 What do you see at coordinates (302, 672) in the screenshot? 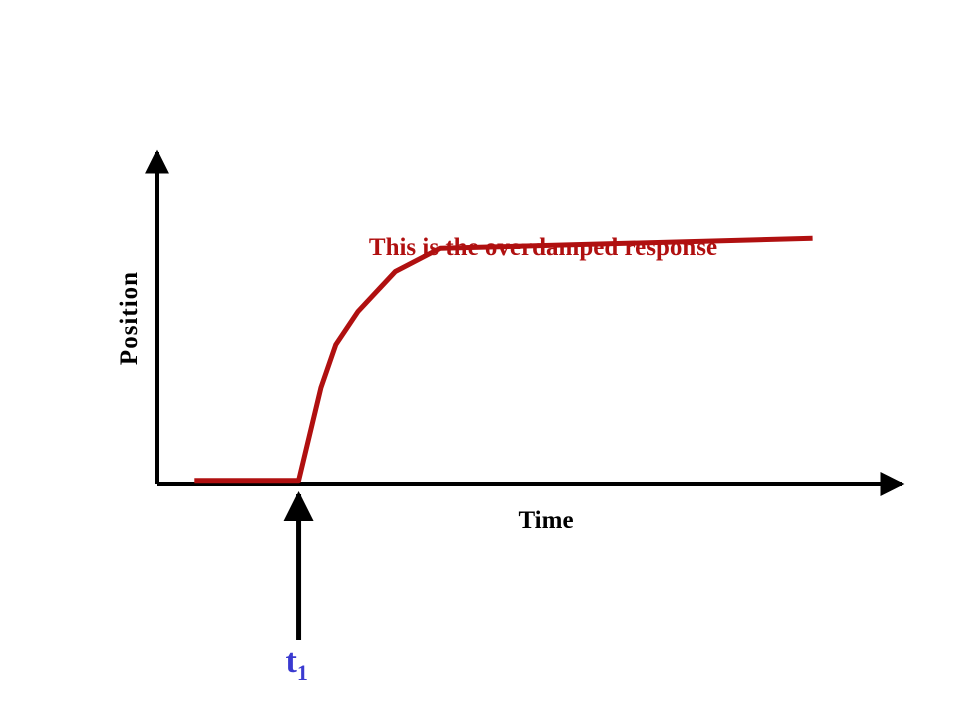
I see `t1-label-subscript: 1` at bounding box center [302, 672].